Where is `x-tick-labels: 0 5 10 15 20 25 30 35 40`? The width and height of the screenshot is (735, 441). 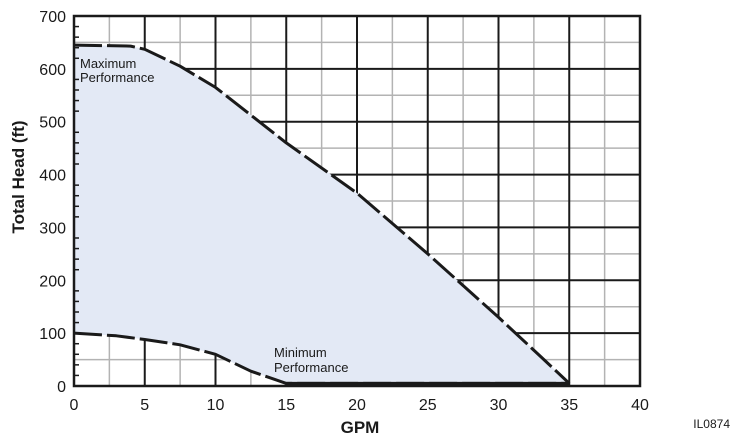
x-tick-labels: 0 5 10 15 20 25 30 35 40 is located at coordinates (359, 405).